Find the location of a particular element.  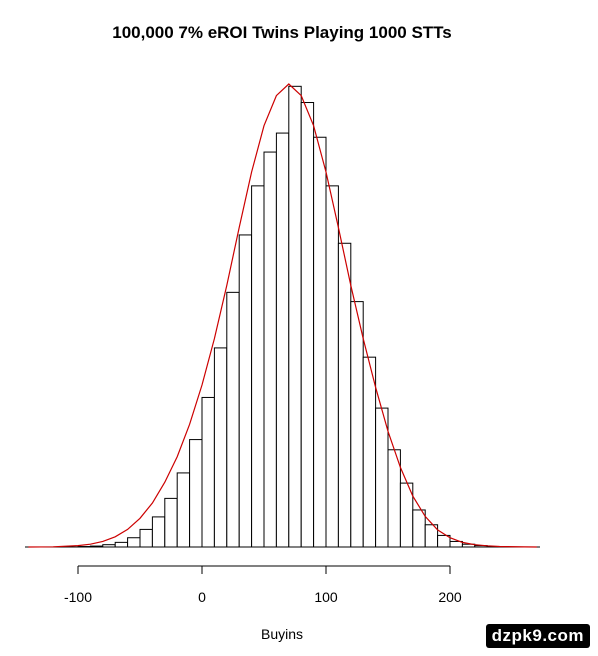

watermark-logo: dzpk9.com is located at coordinates (538, 636).